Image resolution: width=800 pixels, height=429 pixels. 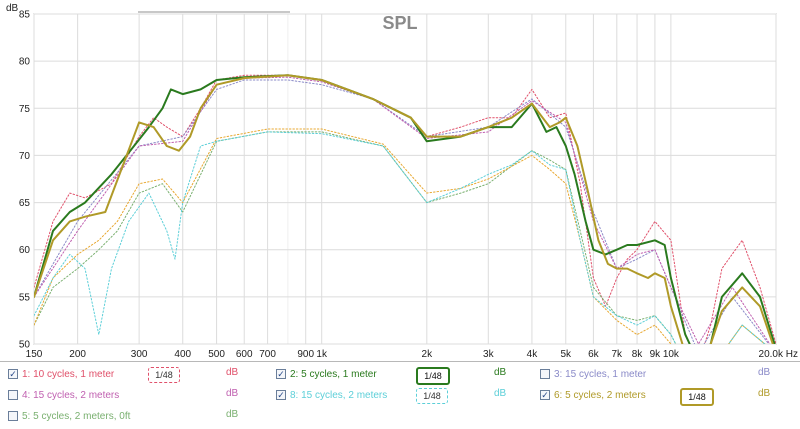 I want to click on x-tick-label: 6k, so click(x=594, y=354).